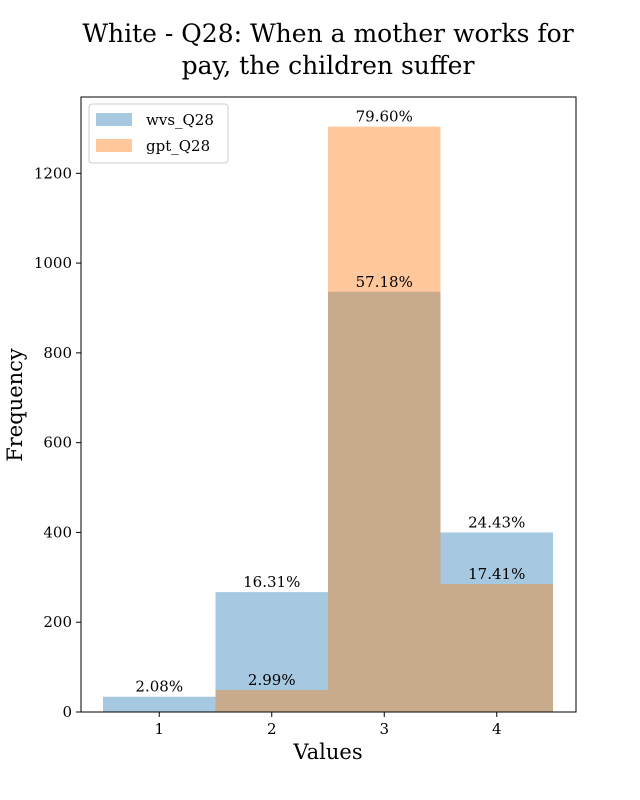 The width and height of the screenshot is (640, 800). Describe the element at coordinates (114, 119) in the screenshot. I see `legend-swatch-wvs_Q28` at that location.